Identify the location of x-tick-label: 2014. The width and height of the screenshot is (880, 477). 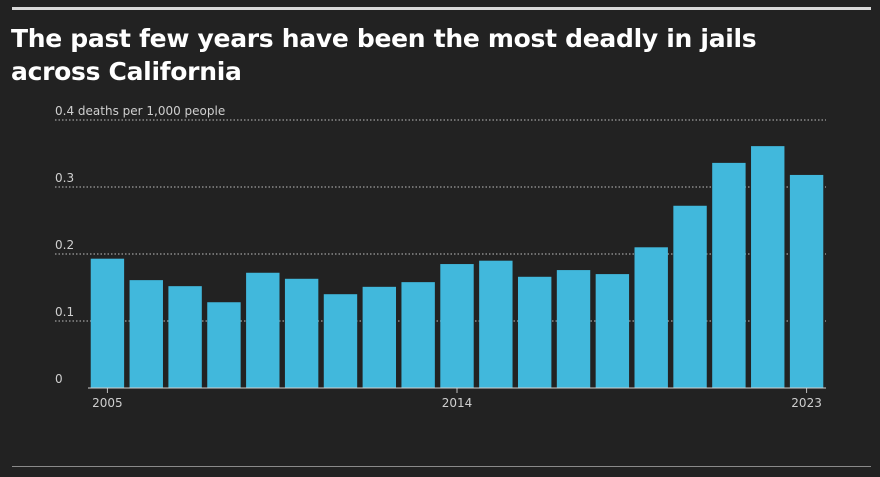
(457, 403).